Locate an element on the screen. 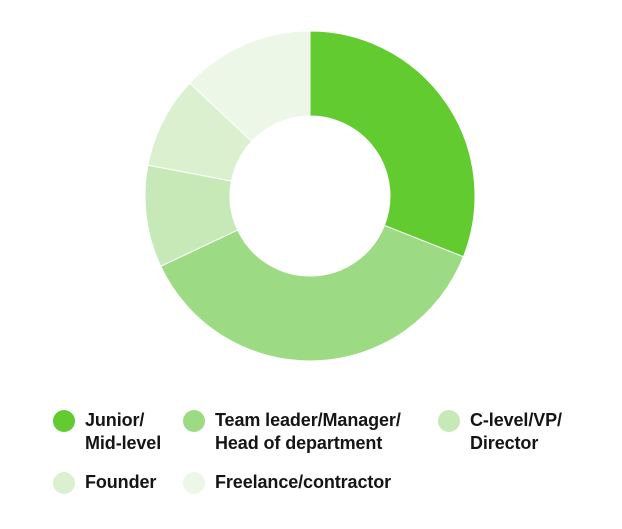 Image resolution: width=622 pixels, height=529 pixels. legend-label-founder: Founder is located at coordinates (121, 482).